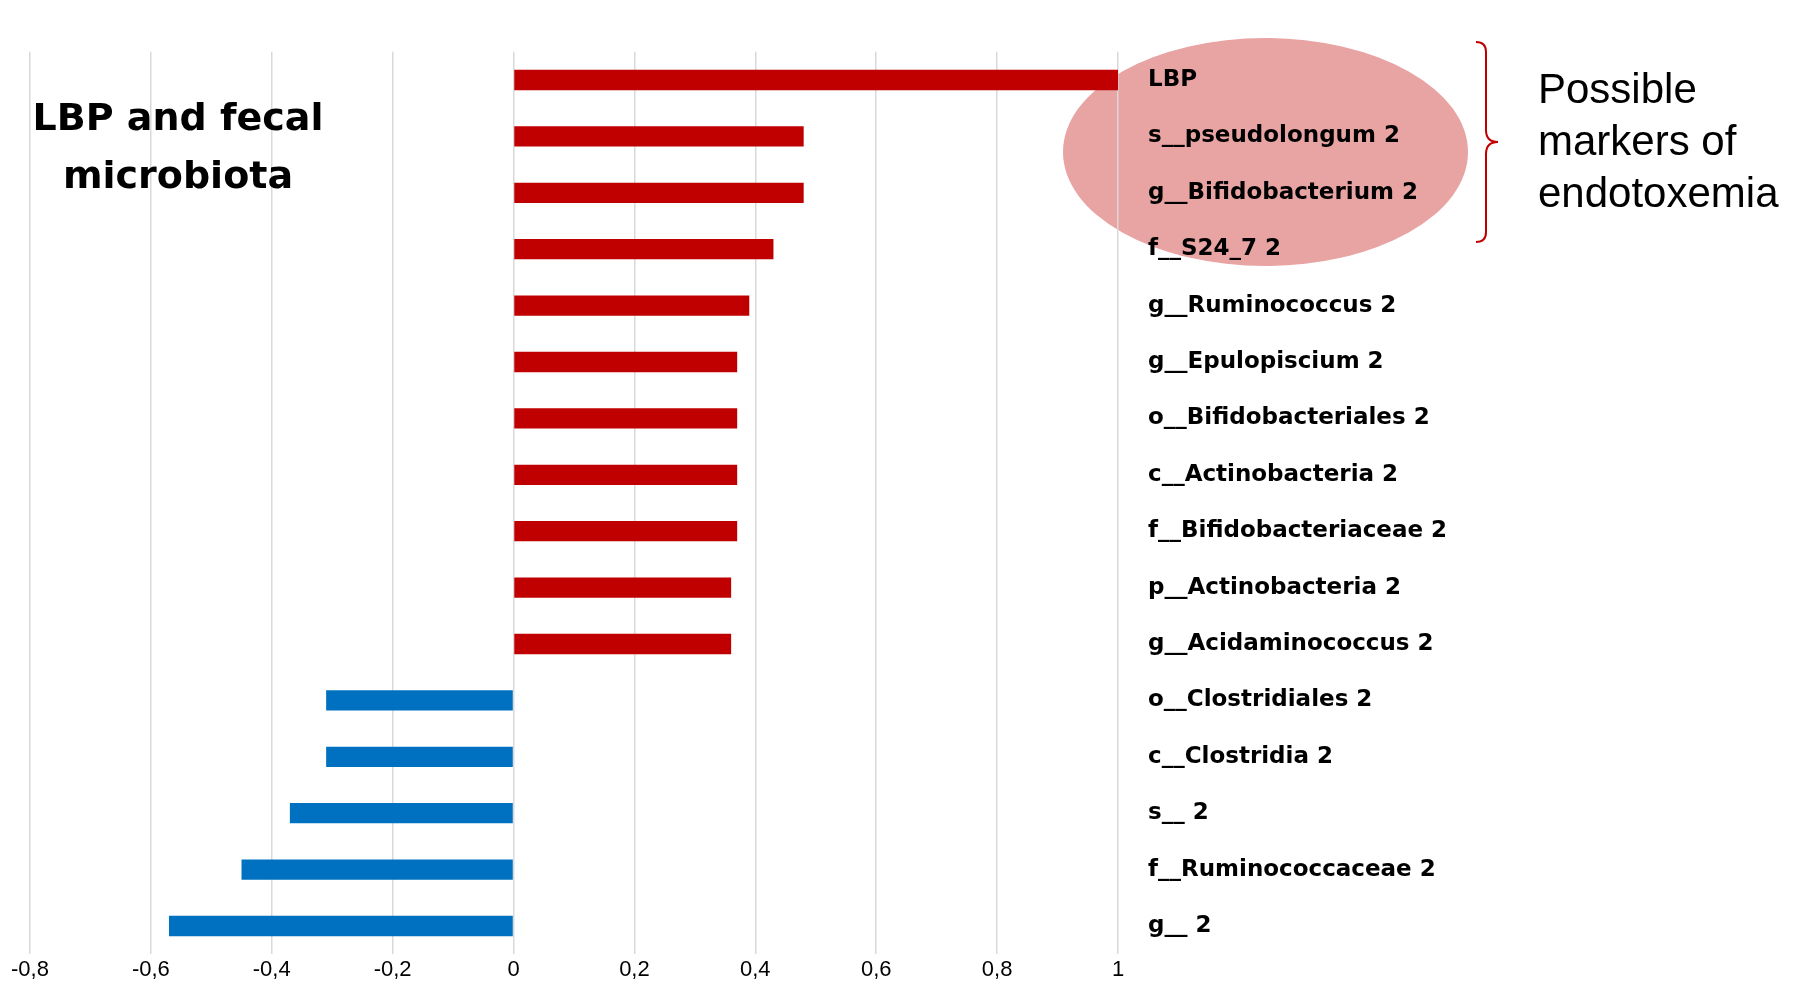 Image resolution: width=1816 pixels, height=1008 pixels. I want to click on y-tick-label: c__Clostridia 2, so click(1240, 754).